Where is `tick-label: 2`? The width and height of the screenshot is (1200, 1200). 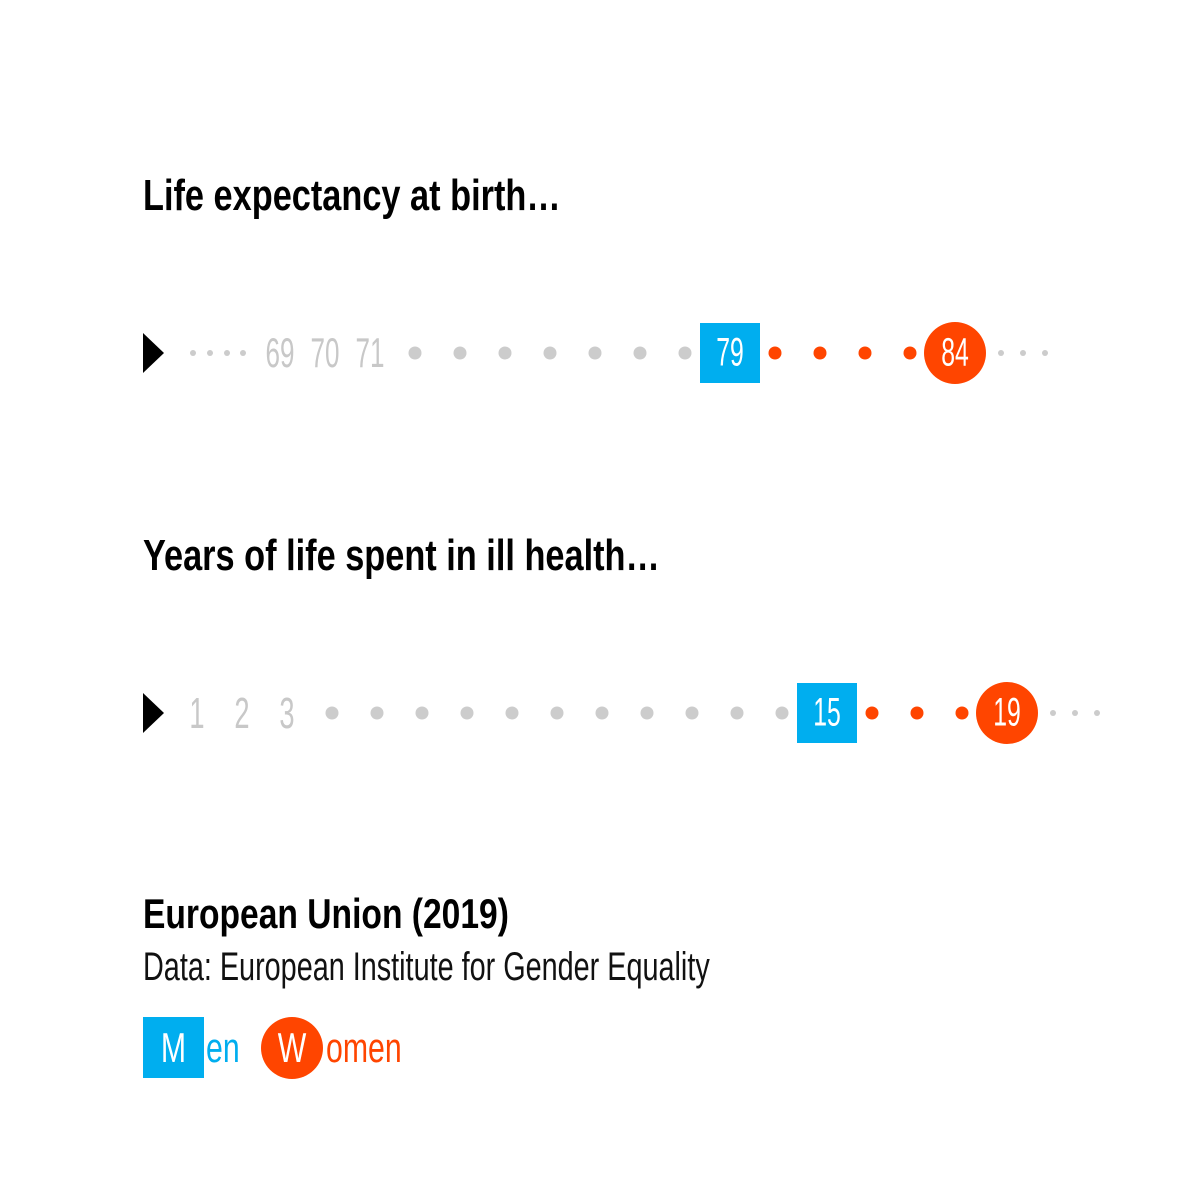
tick-label: 2 is located at coordinates (241, 712).